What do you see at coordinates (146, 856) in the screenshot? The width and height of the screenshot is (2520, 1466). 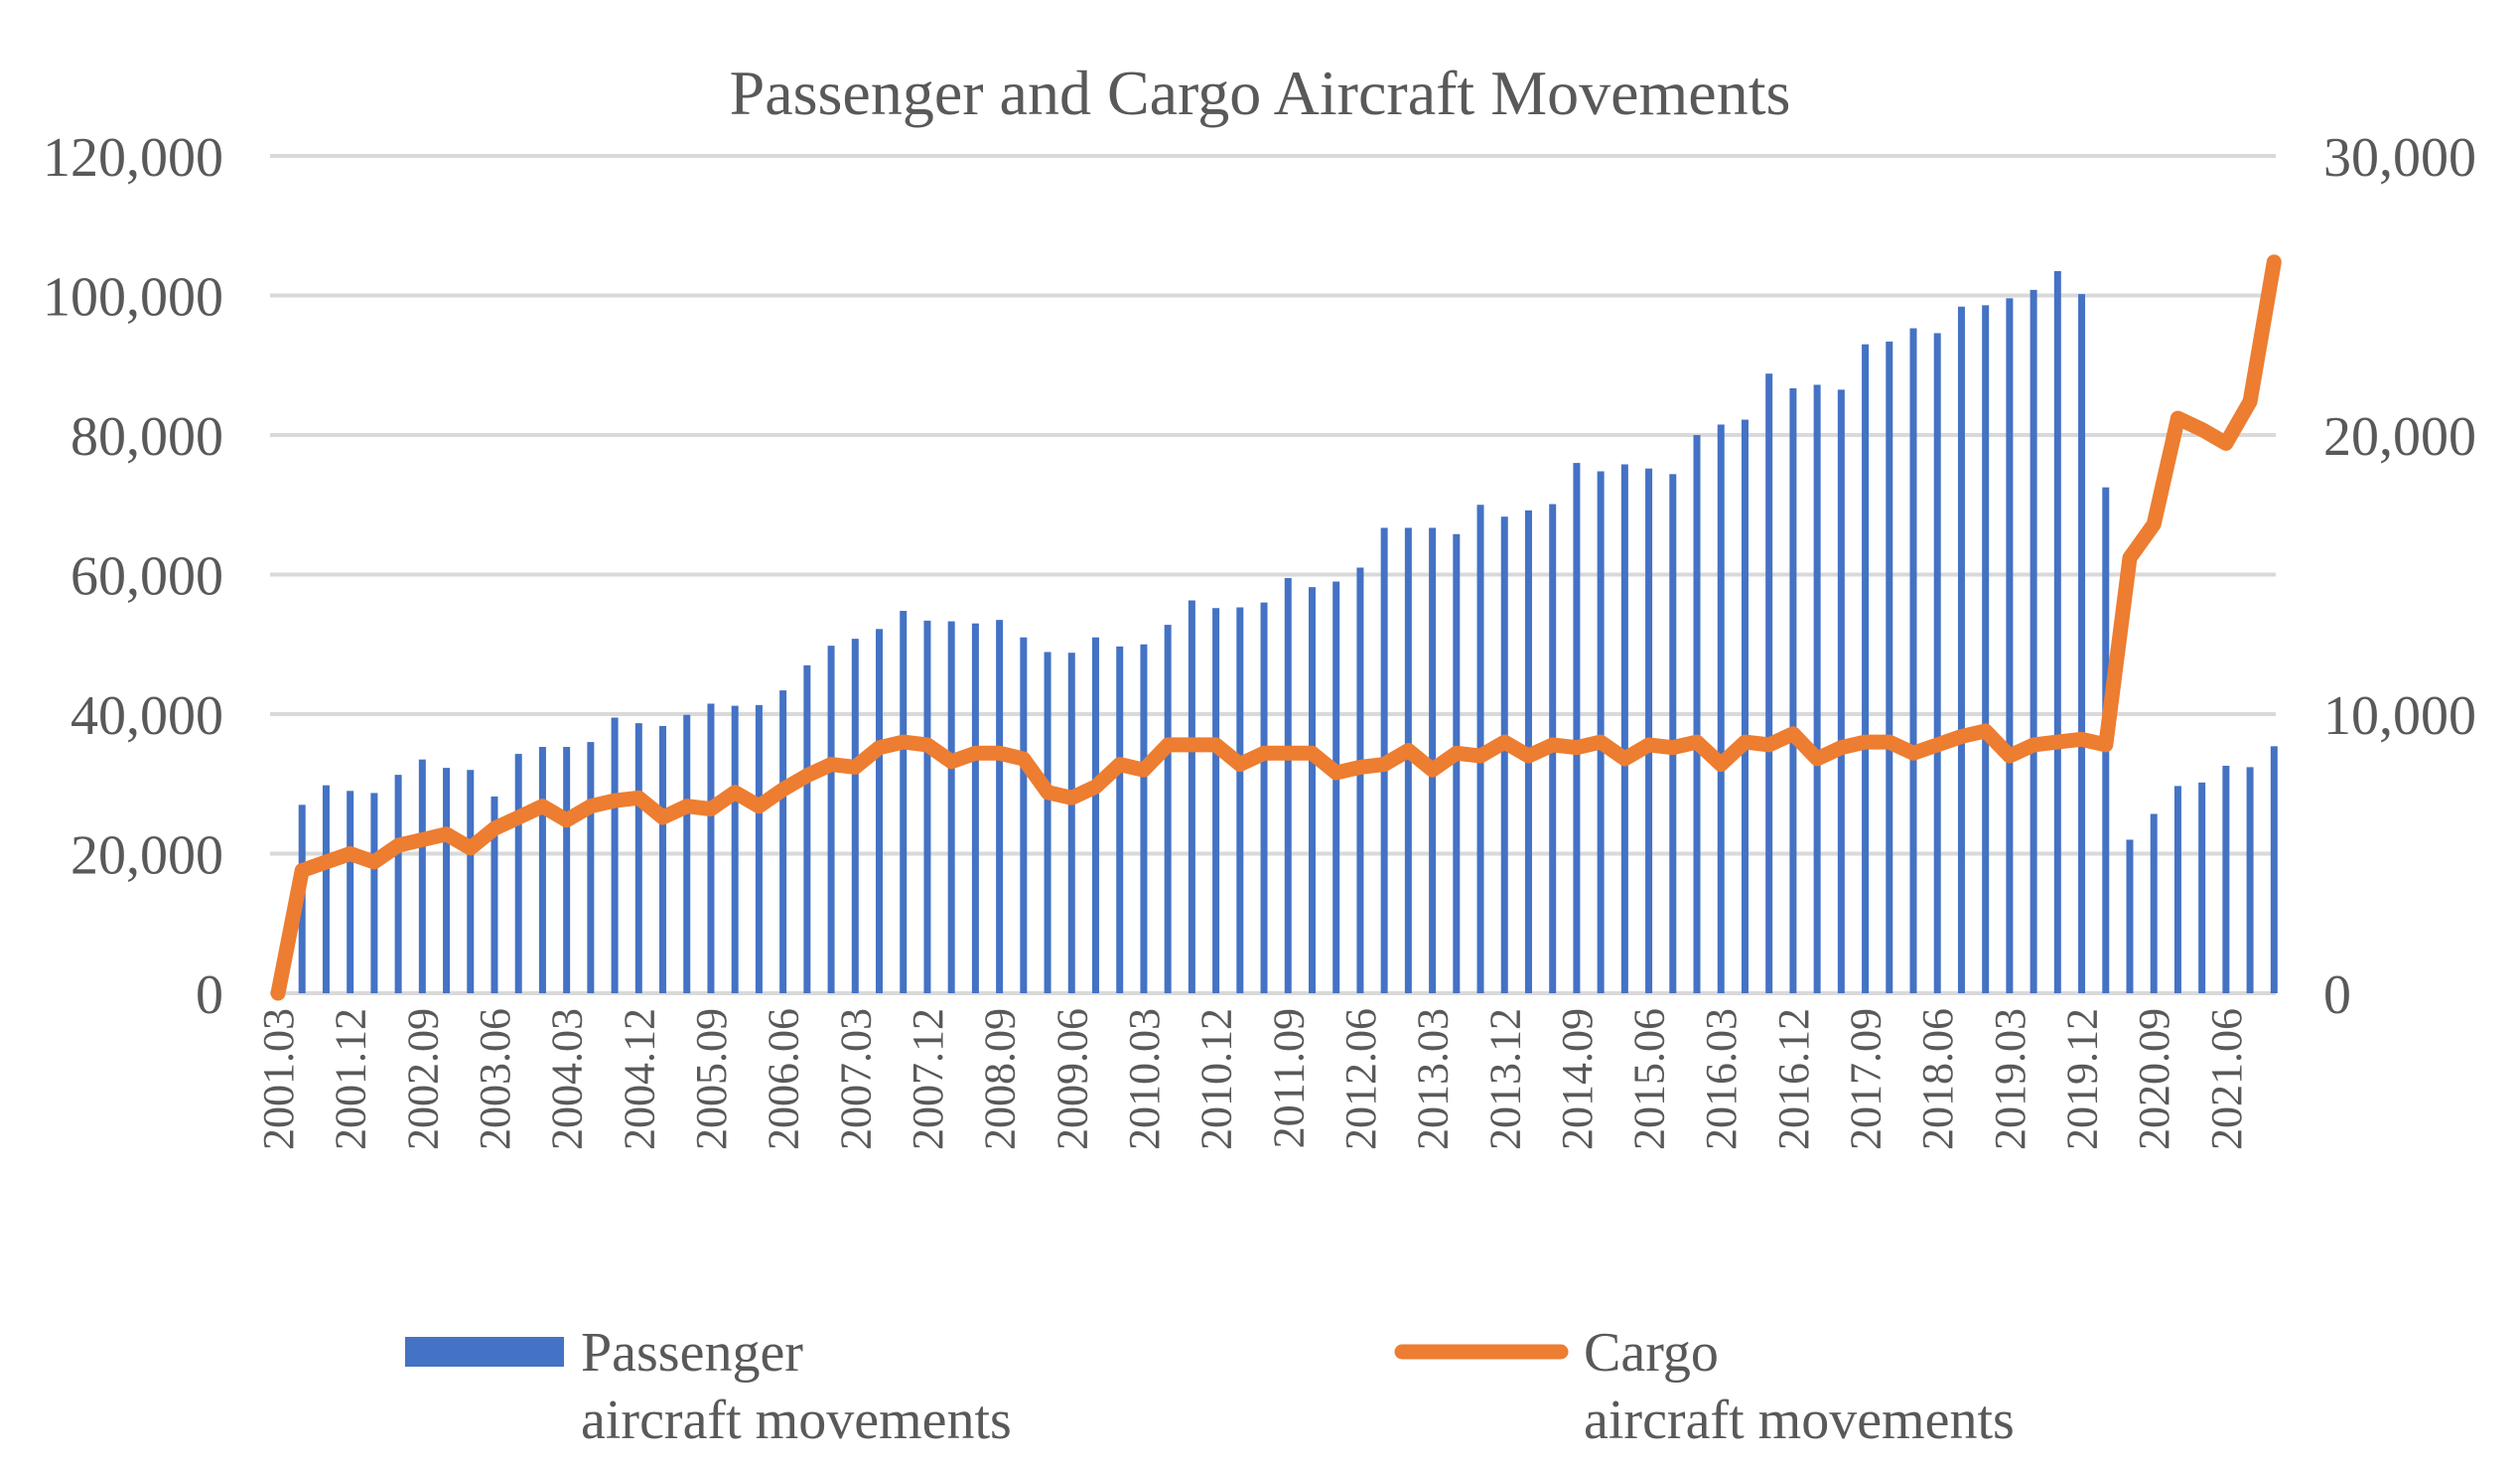 I see `y-left-tick-label: 20,000` at bounding box center [146, 856].